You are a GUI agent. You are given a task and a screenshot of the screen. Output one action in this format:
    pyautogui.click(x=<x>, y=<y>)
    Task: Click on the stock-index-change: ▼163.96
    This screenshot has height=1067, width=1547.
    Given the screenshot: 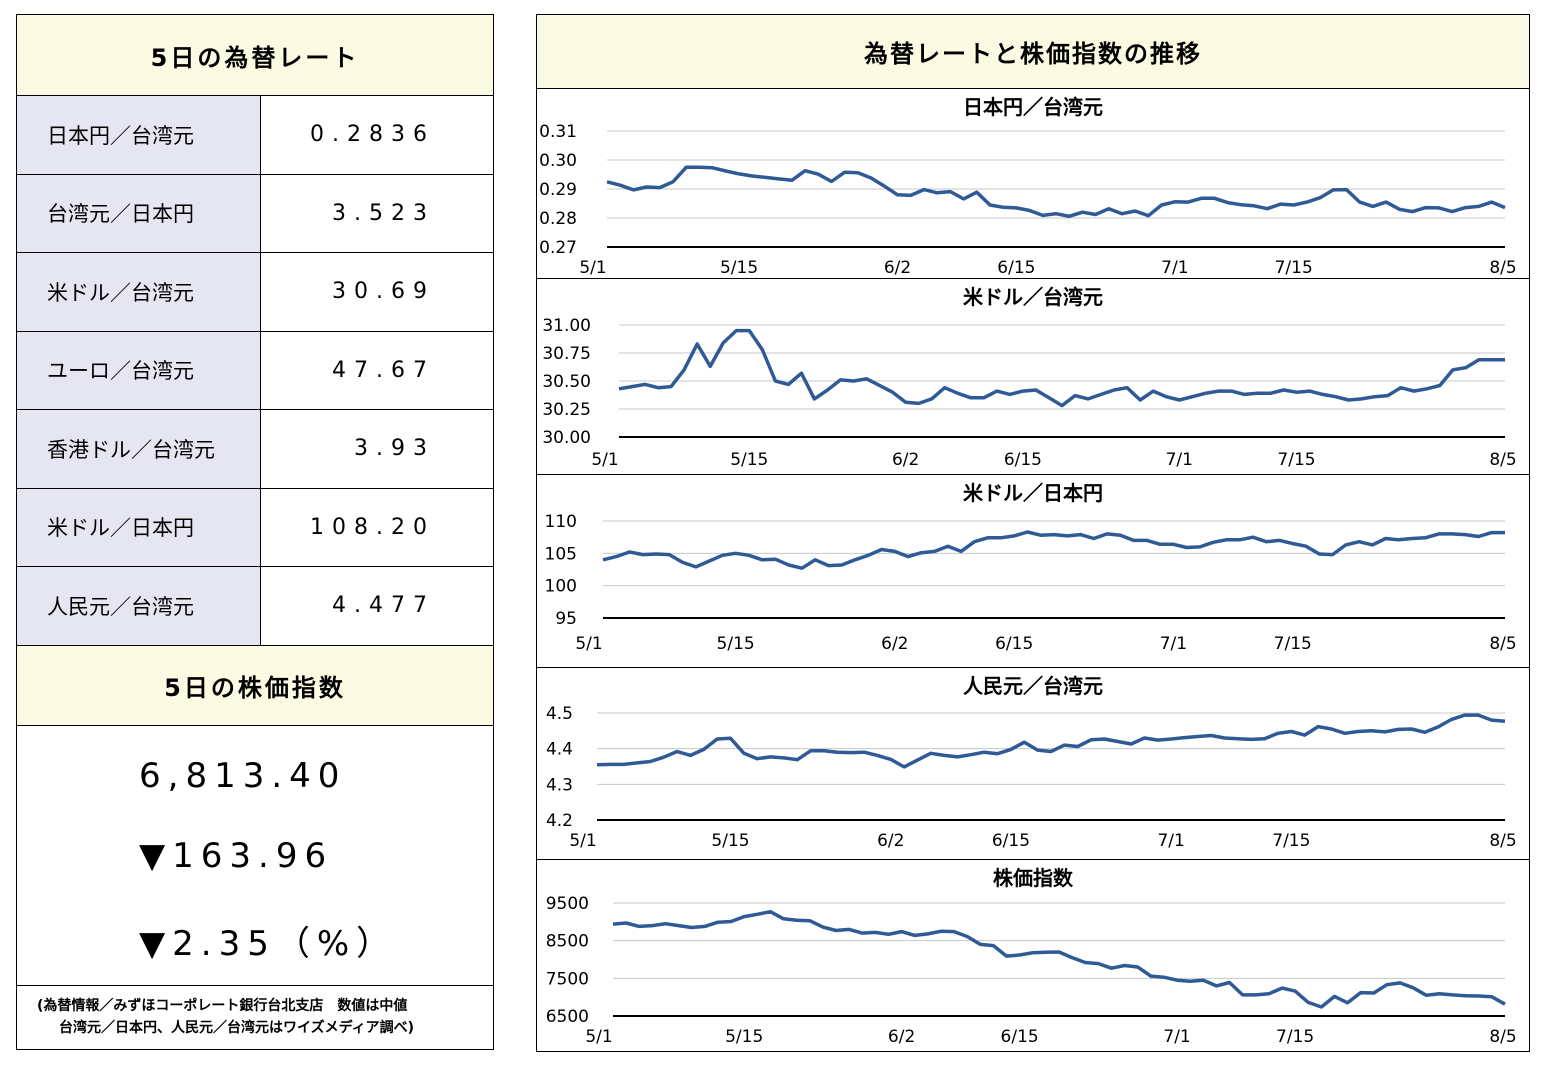 What is the action you would take?
    pyautogui.click(x=236, y=855)
    